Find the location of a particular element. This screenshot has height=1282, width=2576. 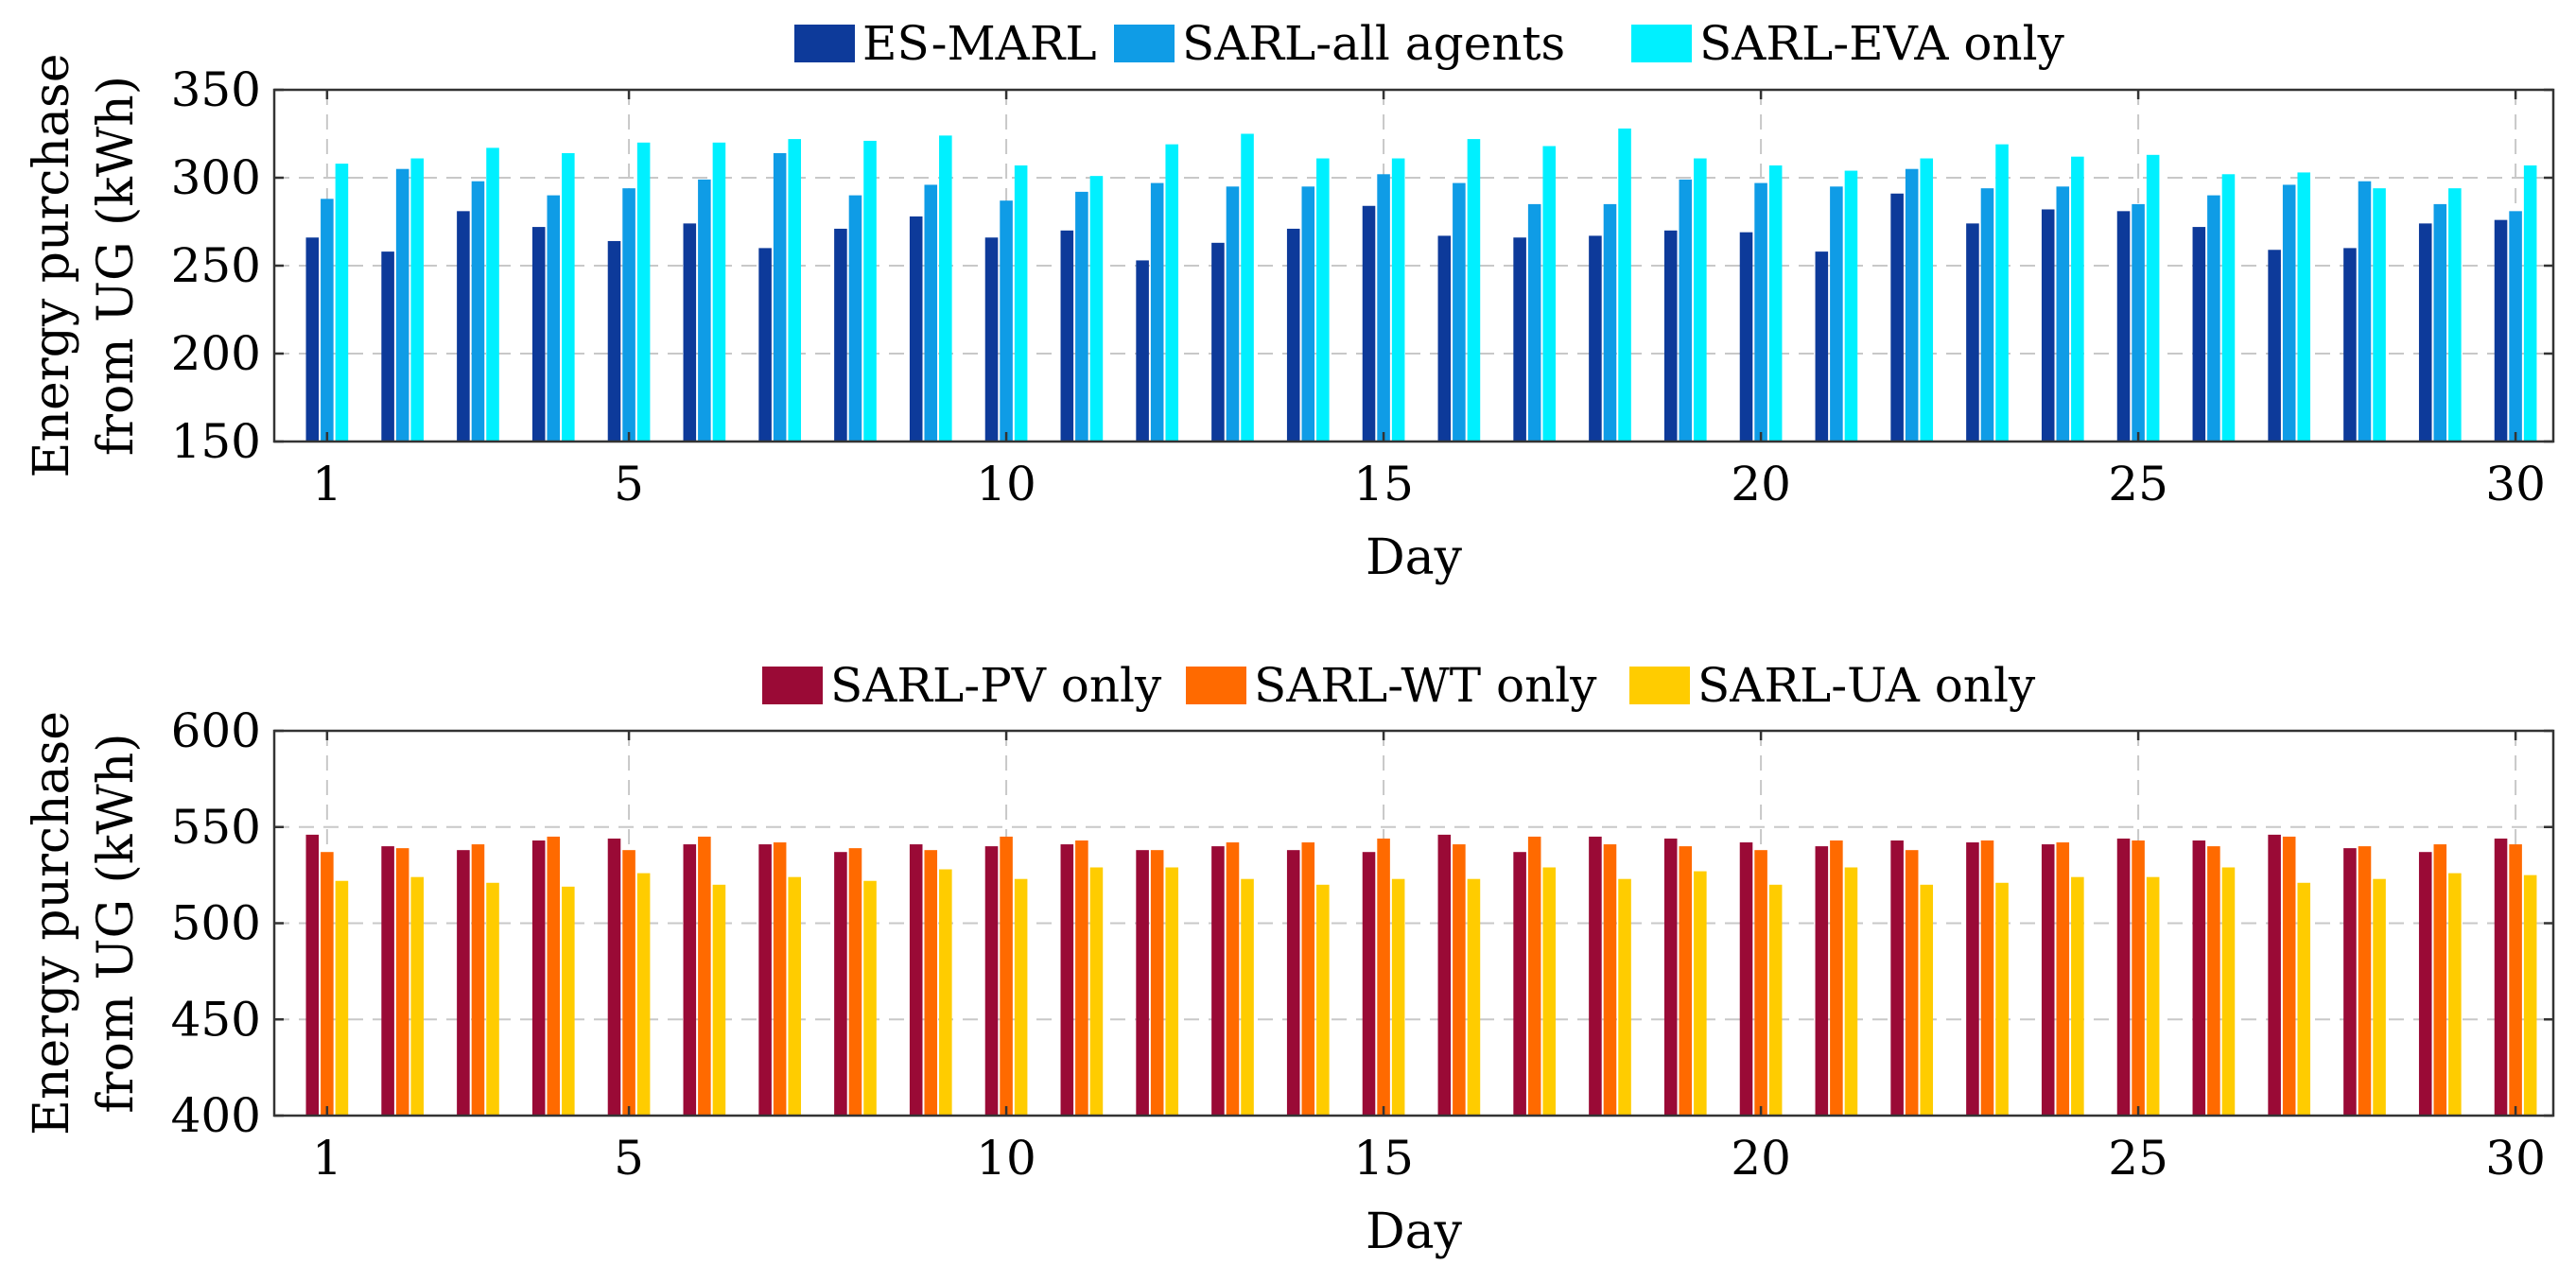

bottom-x-tick-label: 5 is located at coordinates (629, 1158).